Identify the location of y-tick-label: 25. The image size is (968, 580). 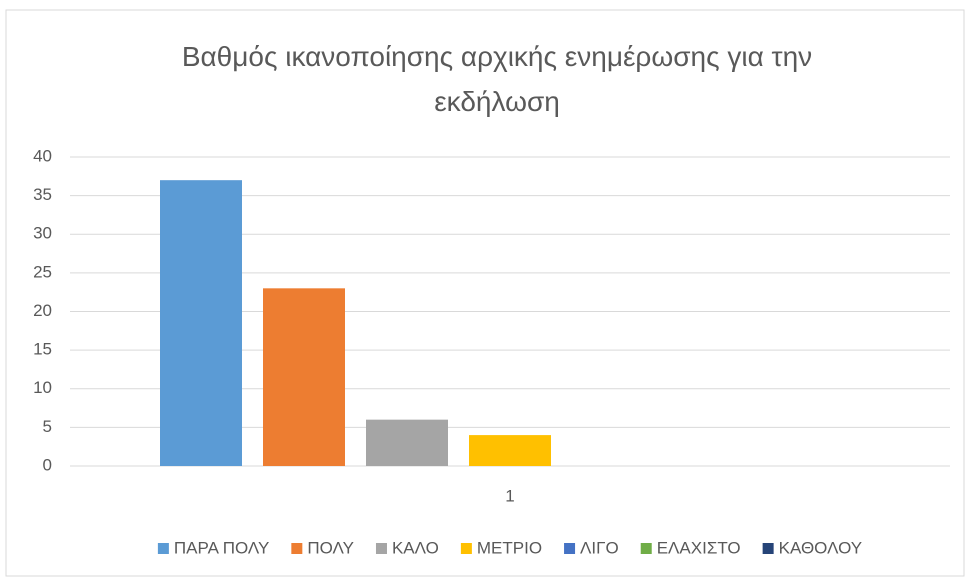
(42, 271).